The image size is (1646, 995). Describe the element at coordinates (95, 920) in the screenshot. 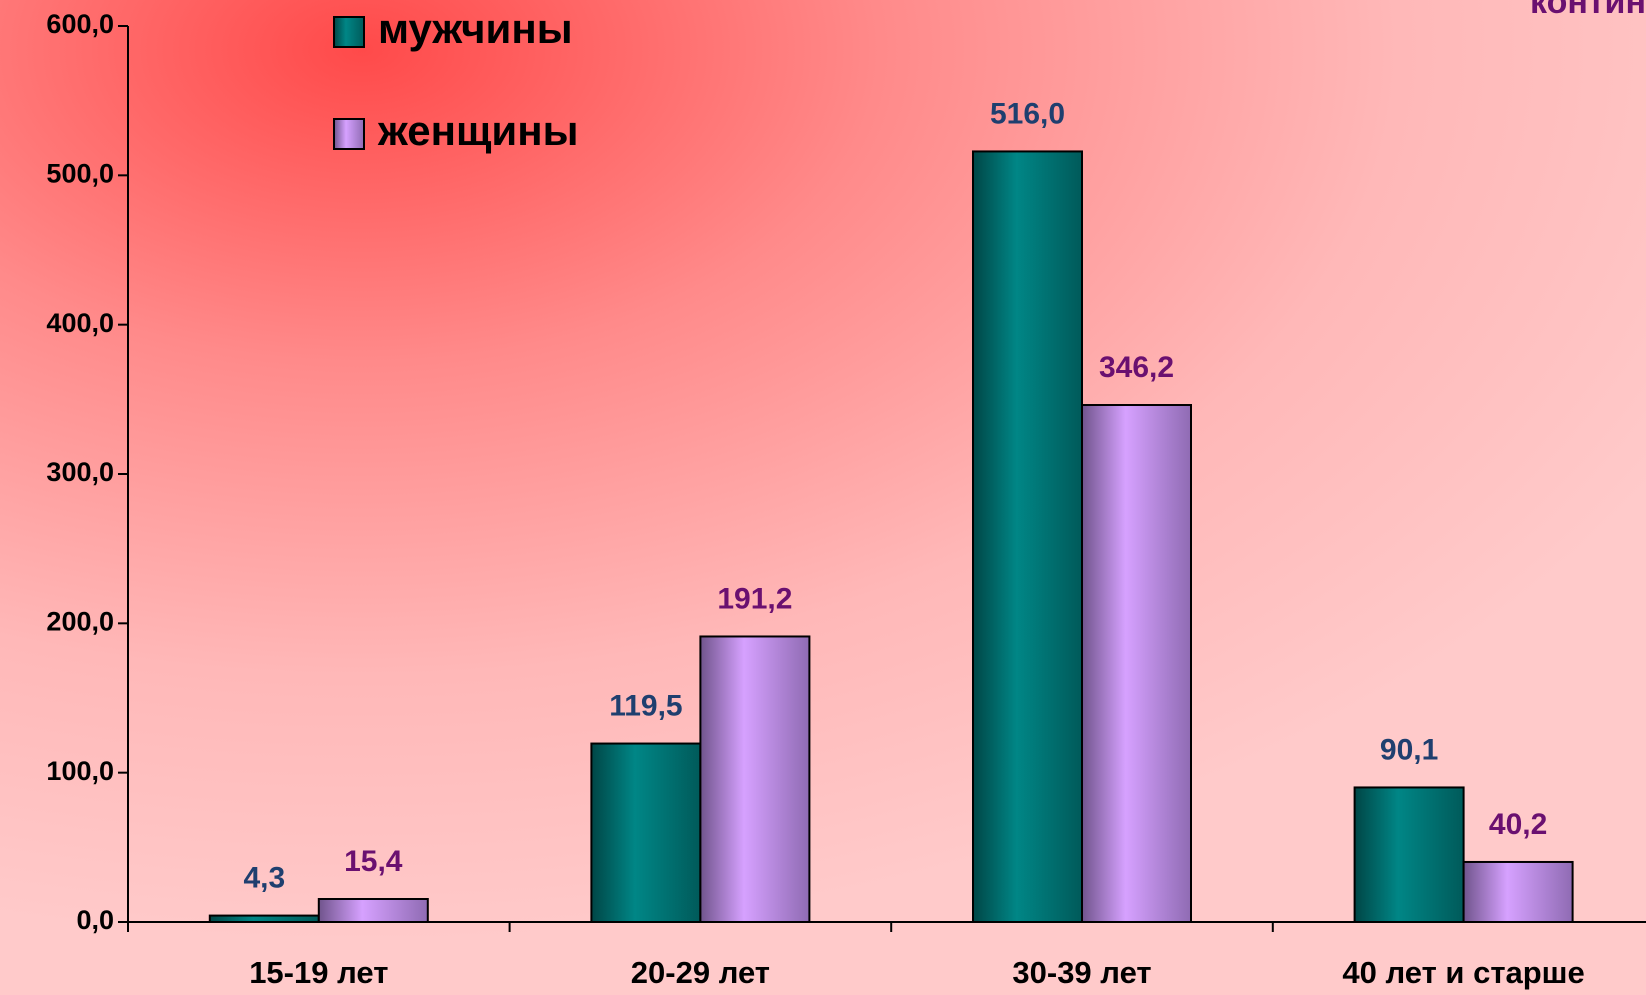

I see `y-tick-label: 0,0` at that location.